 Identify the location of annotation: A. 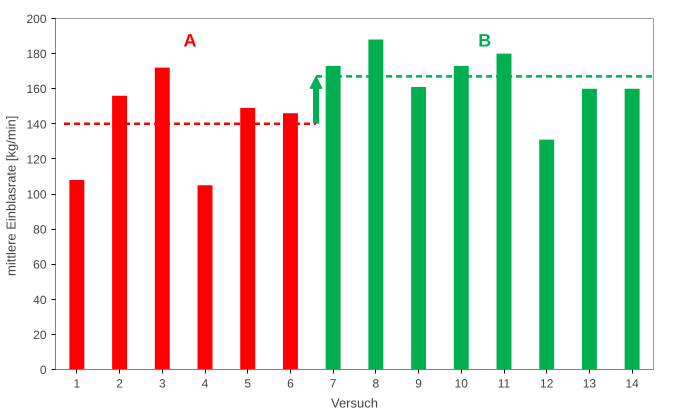
(190, 40).